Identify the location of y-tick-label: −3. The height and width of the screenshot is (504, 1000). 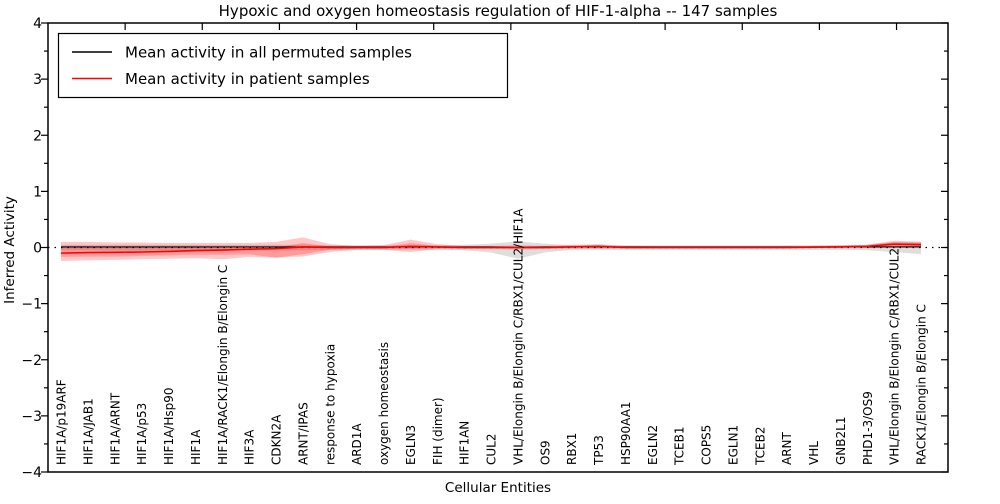
(31, 417).